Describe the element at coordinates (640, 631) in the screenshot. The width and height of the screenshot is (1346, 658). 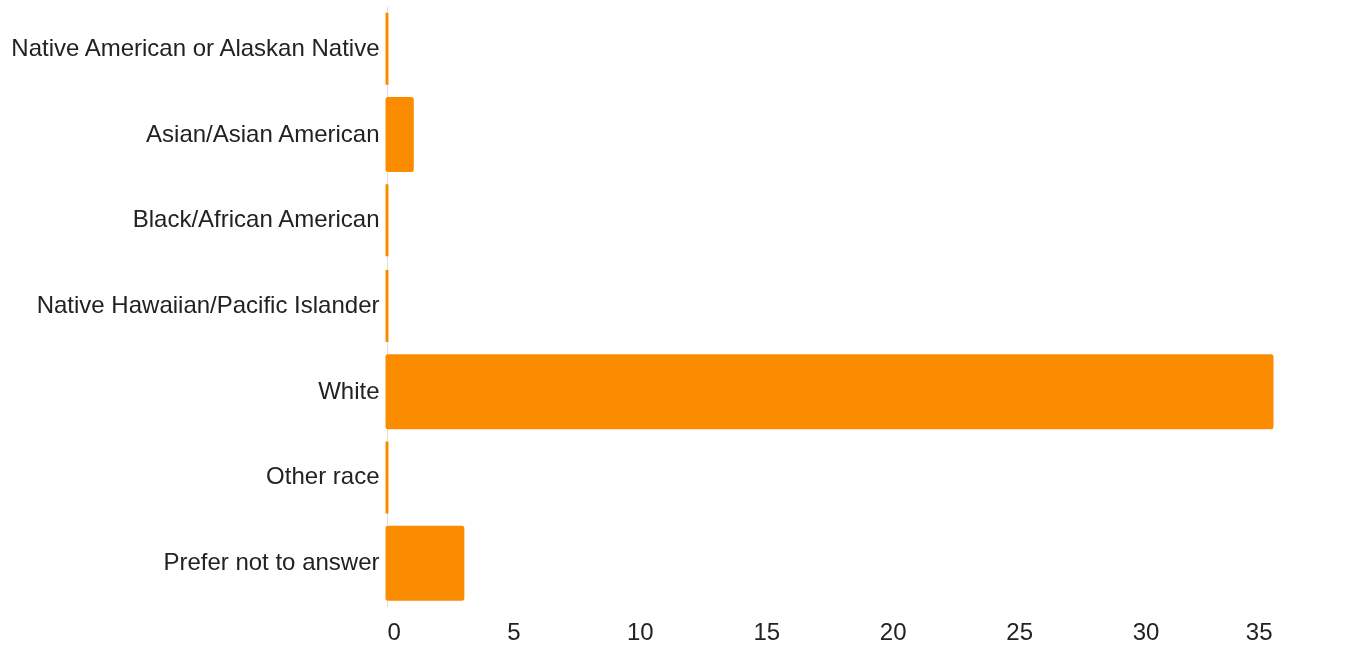
I see `x-tick-label: 10` at that location.